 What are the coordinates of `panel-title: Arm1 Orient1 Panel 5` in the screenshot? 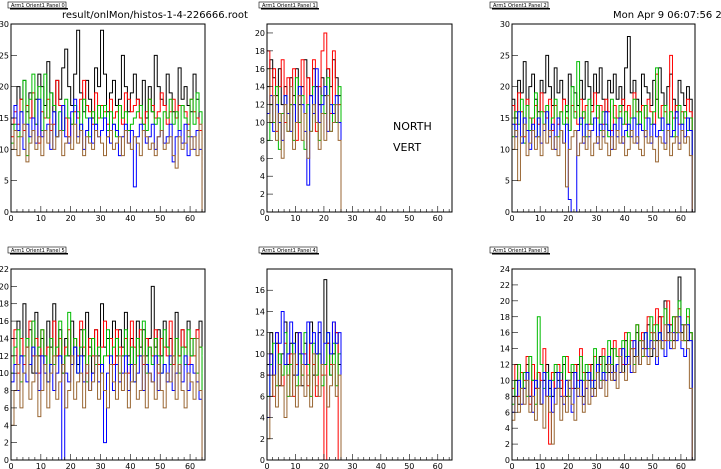 It's located at (38, 251).